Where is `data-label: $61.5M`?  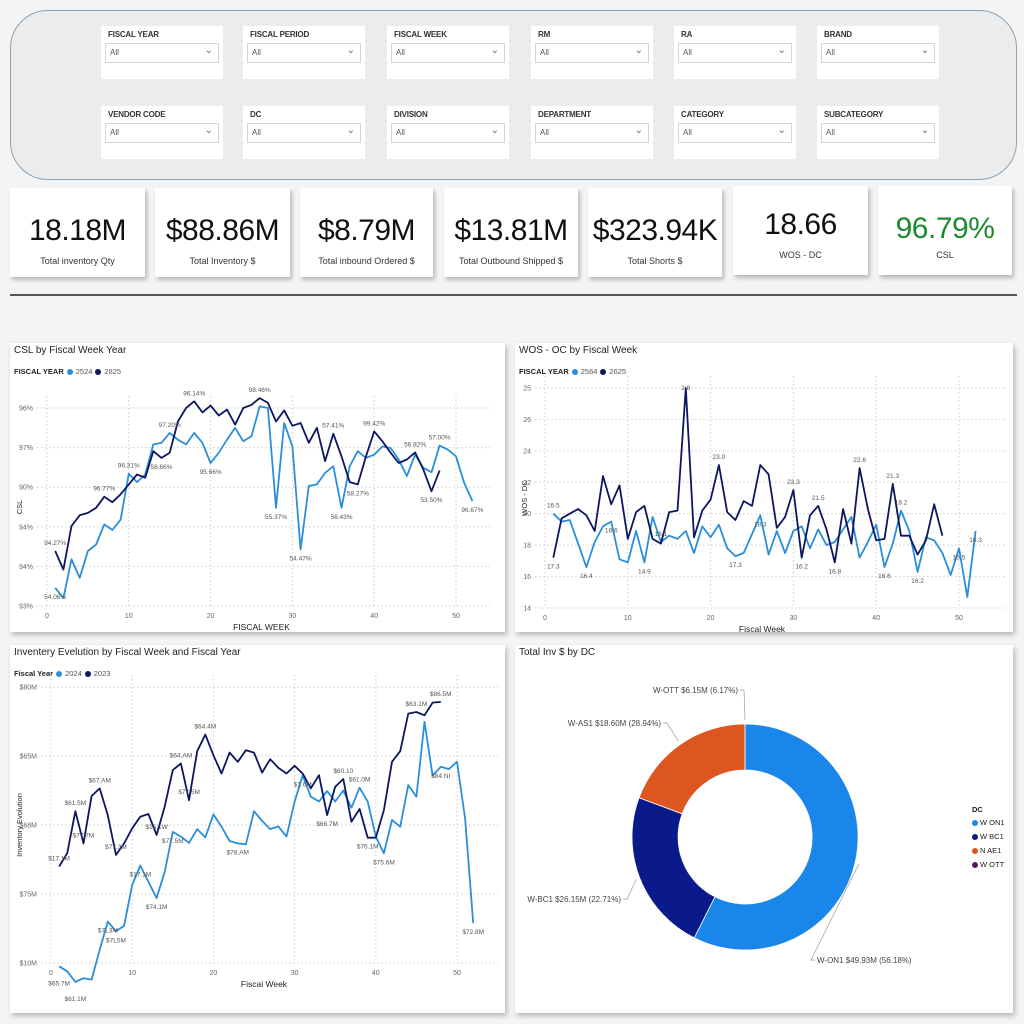 data-label: $61.5M is located at coordinates (76, 803).